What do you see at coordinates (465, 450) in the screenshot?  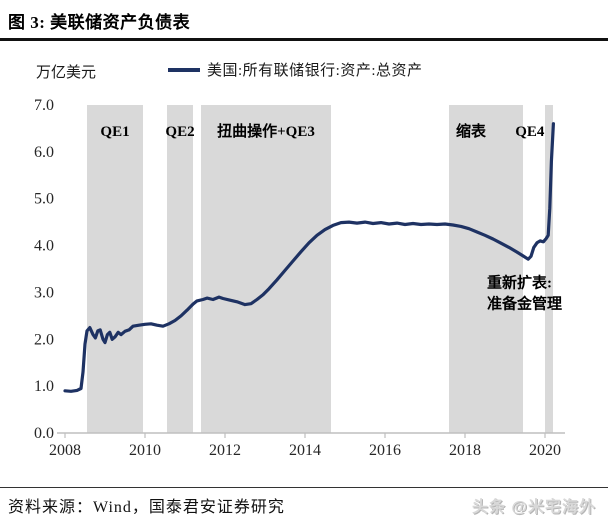 I see `x-tick-label: 2018` at bounding box center [465, 450].